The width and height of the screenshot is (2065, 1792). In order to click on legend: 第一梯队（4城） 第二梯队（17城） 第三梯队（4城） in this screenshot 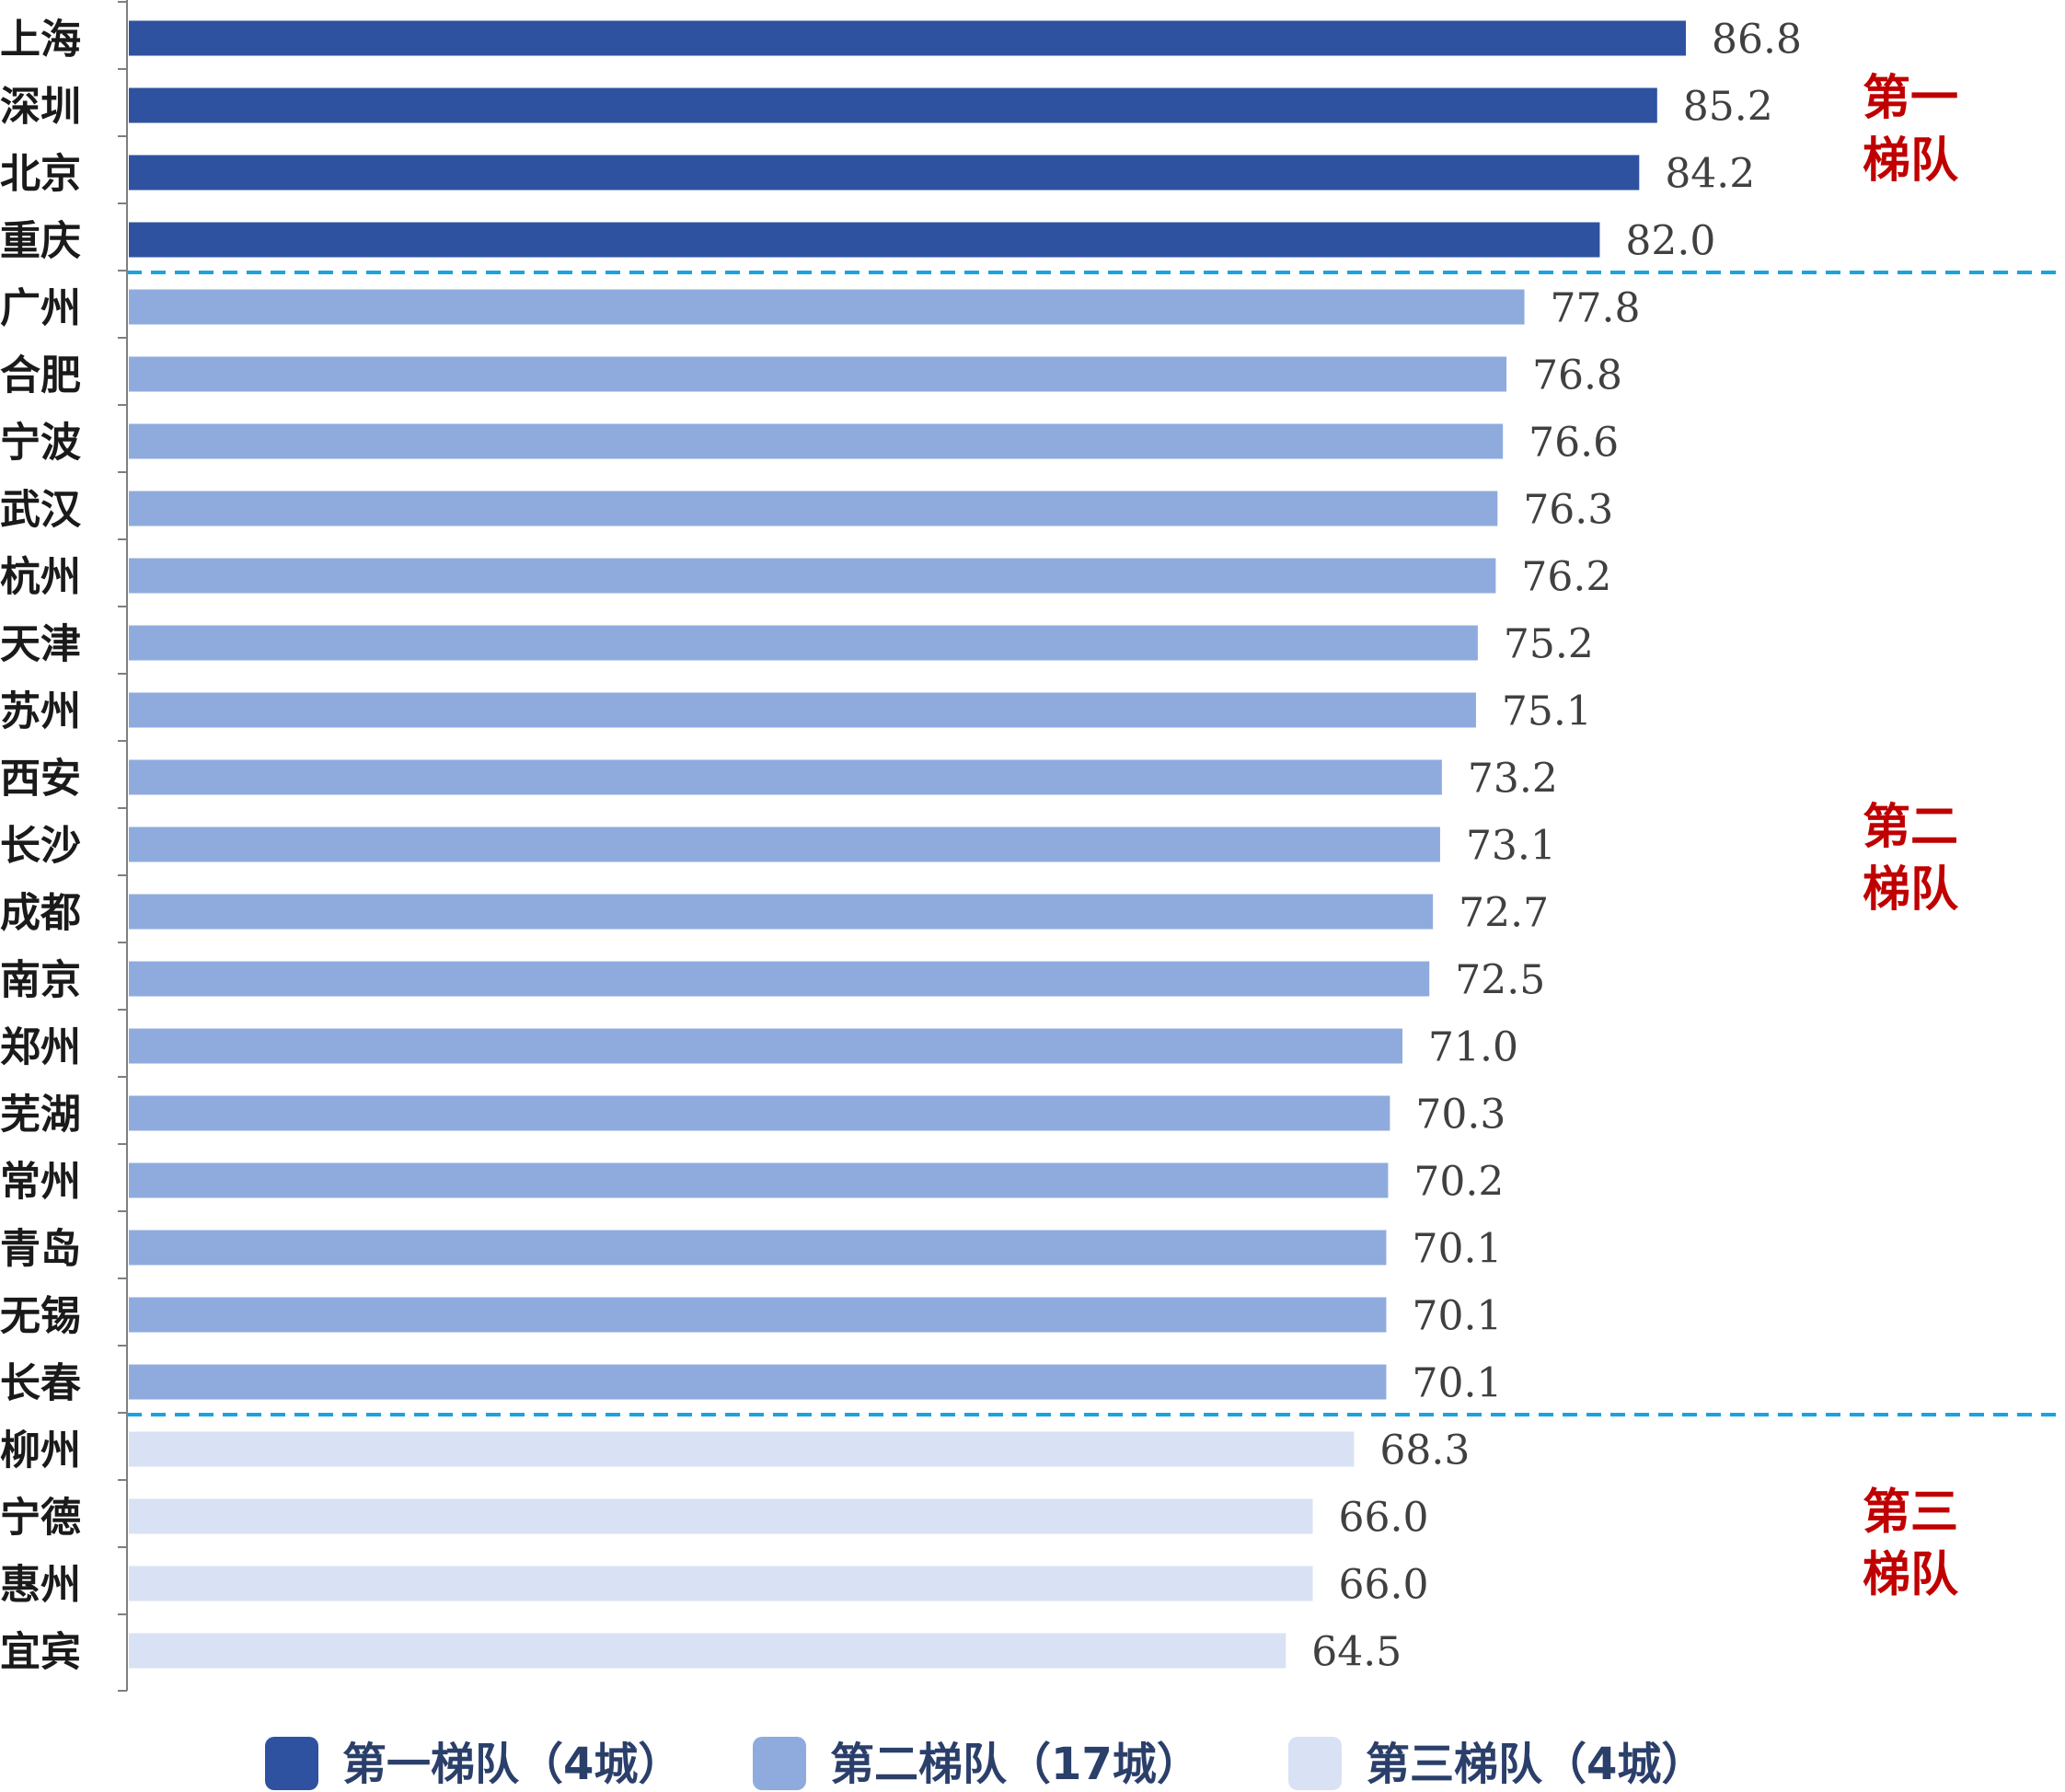, I will do `click(985, 1764)`.